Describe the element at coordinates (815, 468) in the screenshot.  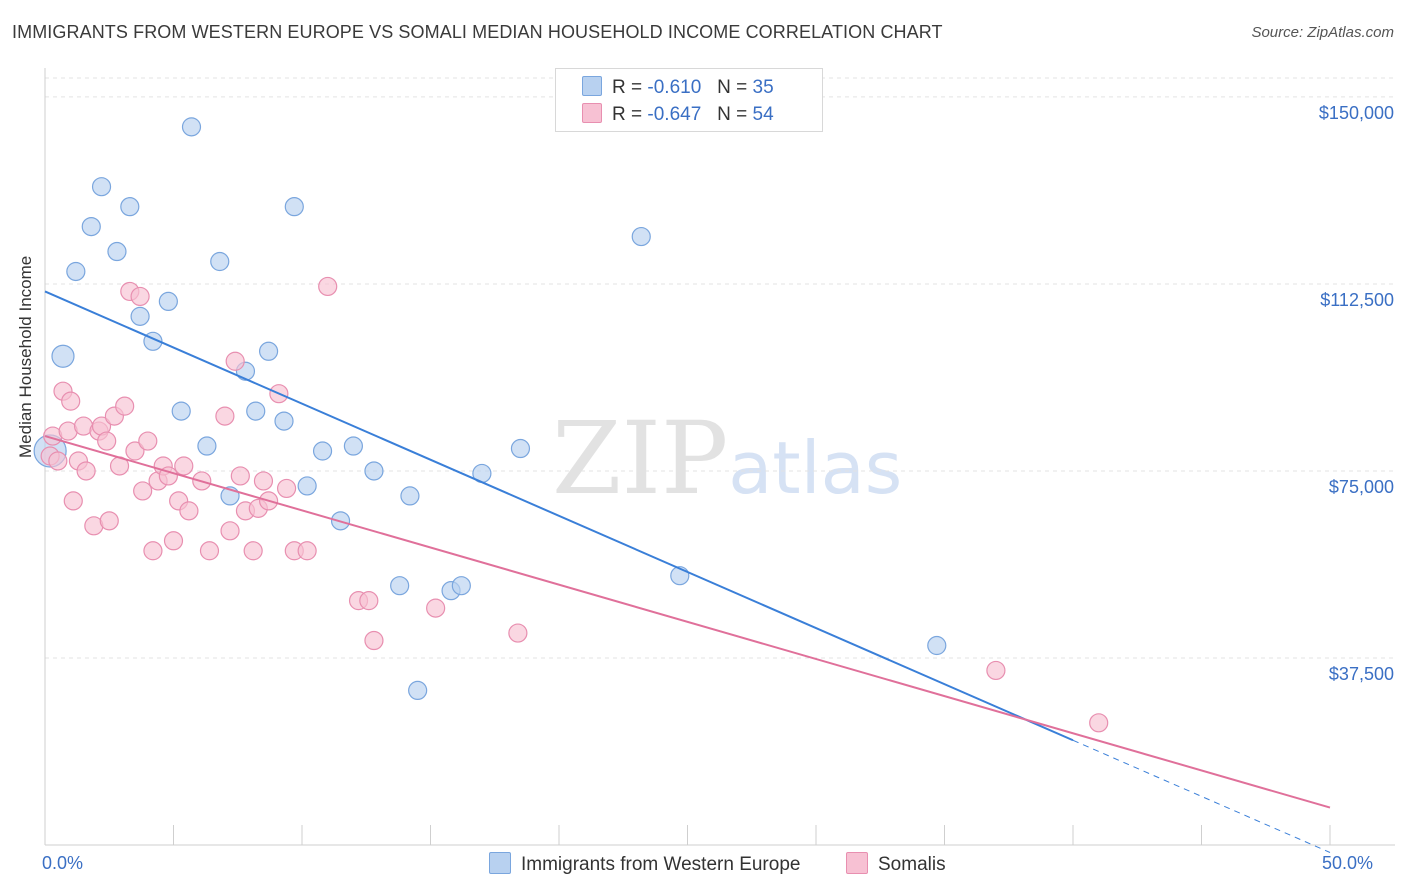
I see `watermark-atlas: atlas` at that location.